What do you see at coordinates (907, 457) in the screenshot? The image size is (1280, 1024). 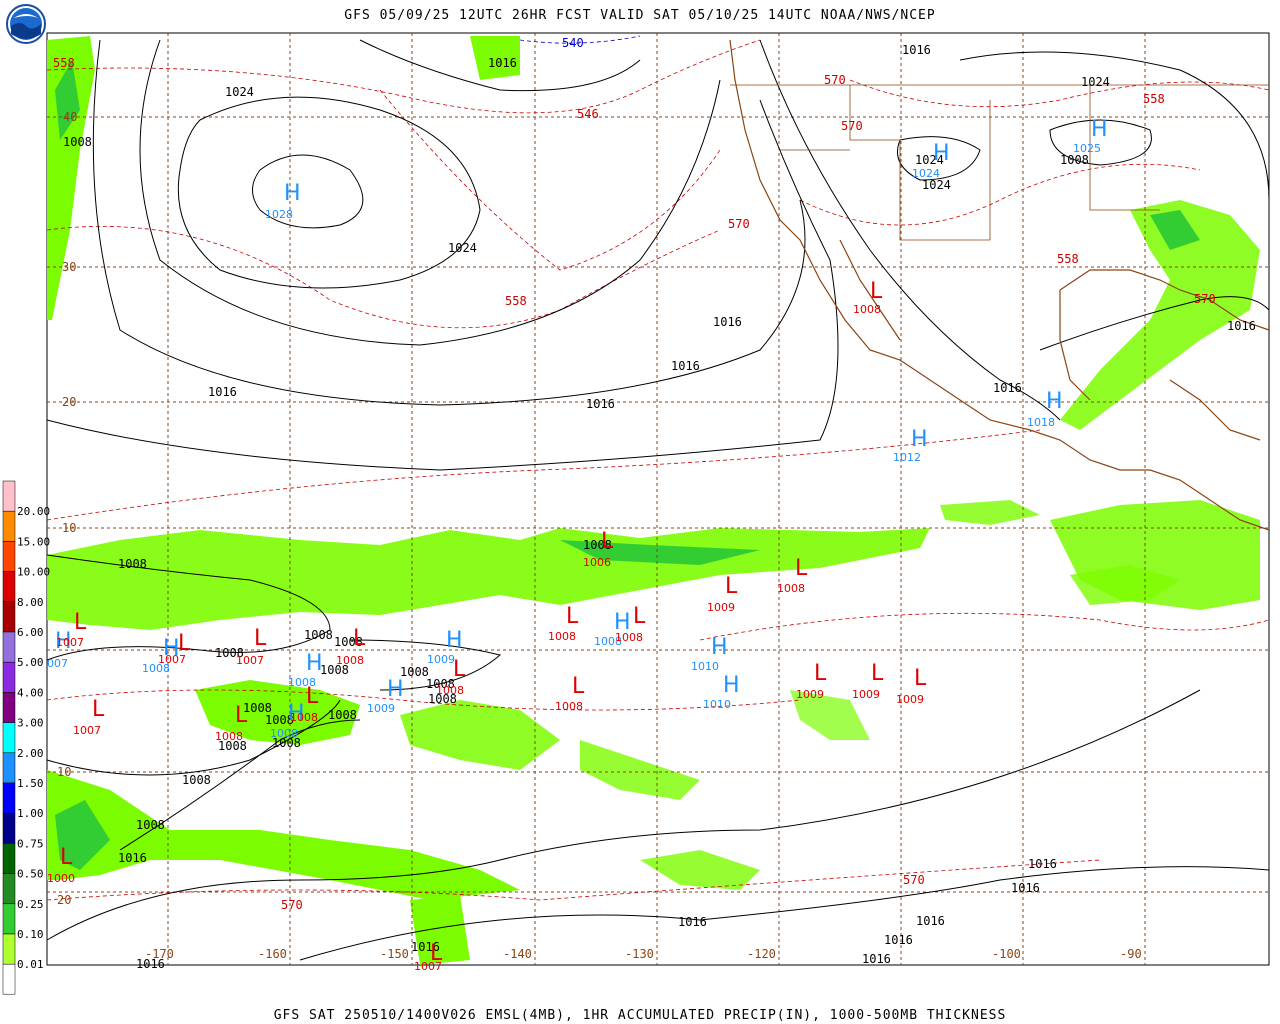 I see `high-value: 1012` at bounding box center [907, 457].